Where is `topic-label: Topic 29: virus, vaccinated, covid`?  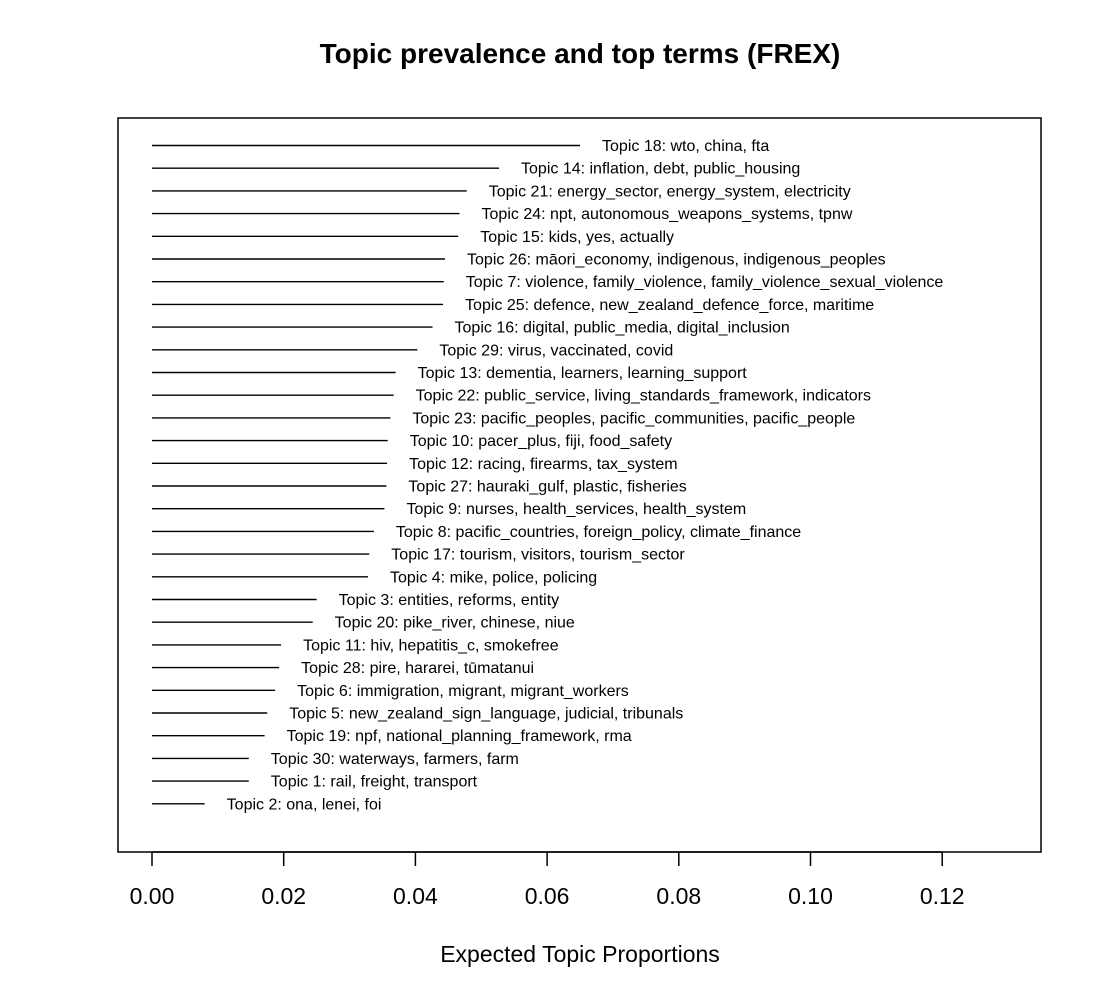 topic-label: Topic 29: virus, vaccinated, covid is located at coordinates (556, 350).